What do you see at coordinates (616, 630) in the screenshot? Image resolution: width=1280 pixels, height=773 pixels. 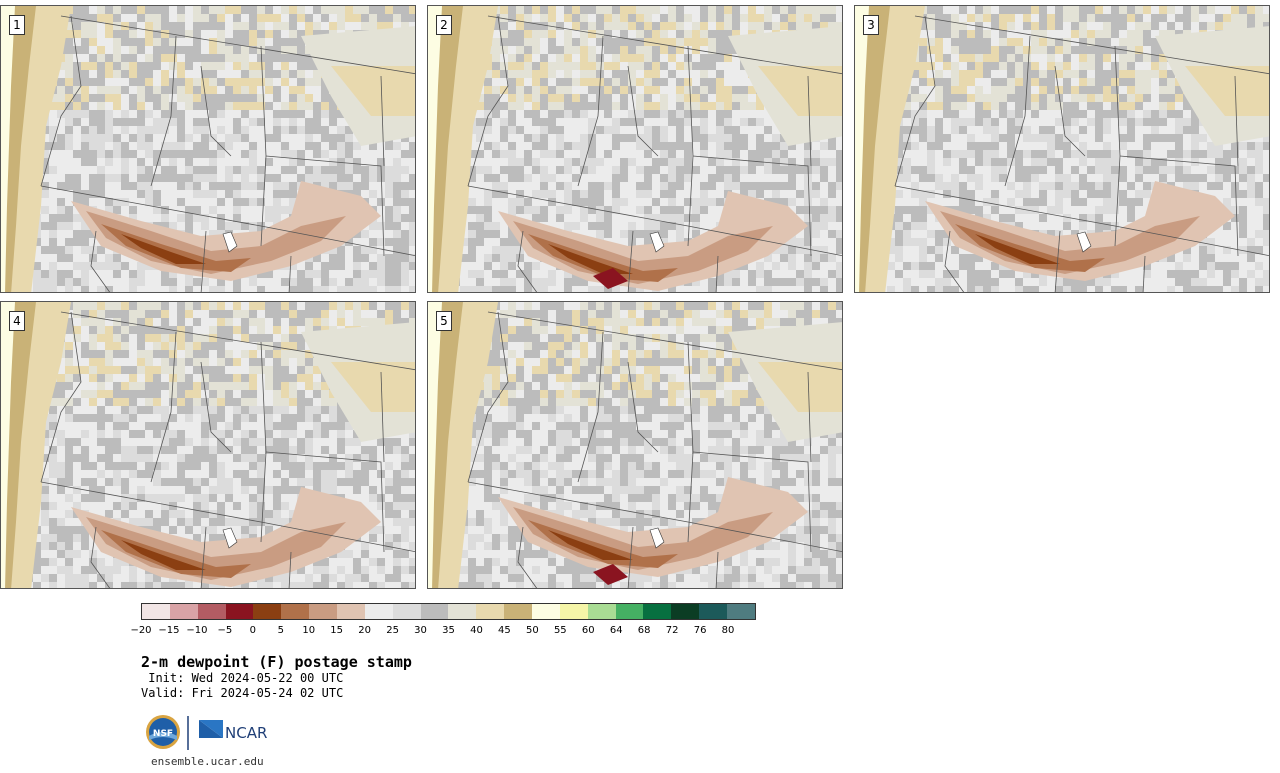 I see `colorbar-tick-label: 64` at bounding box center [616, 630].